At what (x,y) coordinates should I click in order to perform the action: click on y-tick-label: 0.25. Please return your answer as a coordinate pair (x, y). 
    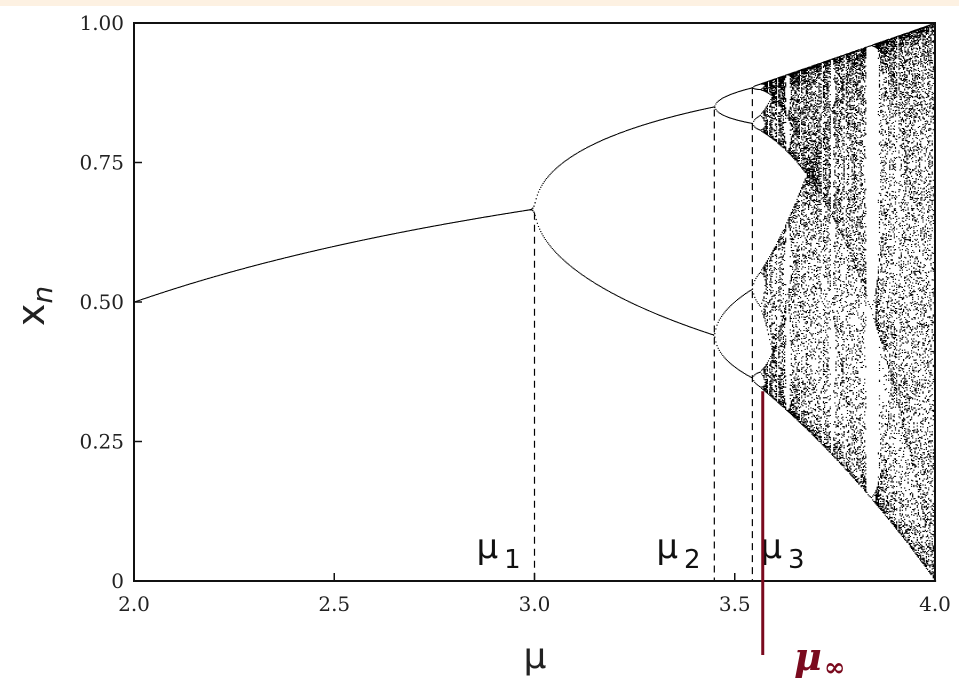
    Looking at the image, I should click on (101, 442).